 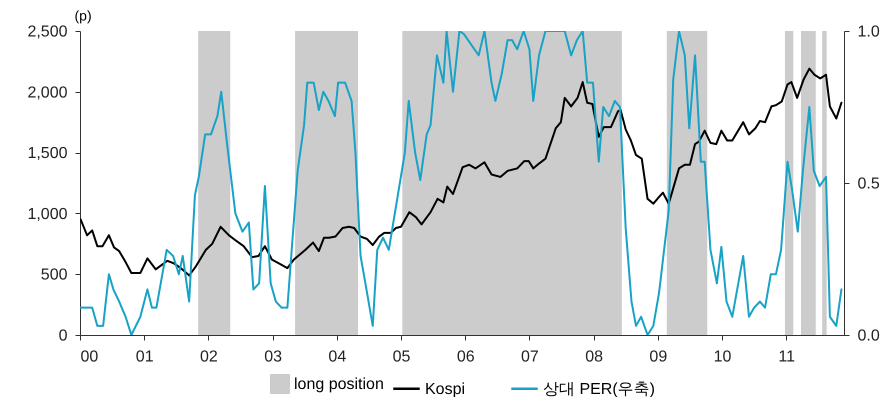 What do you see at coordinates (339, 384) in the screenshot?
I see `legend-label: long position` at bounding box center [339, 384].